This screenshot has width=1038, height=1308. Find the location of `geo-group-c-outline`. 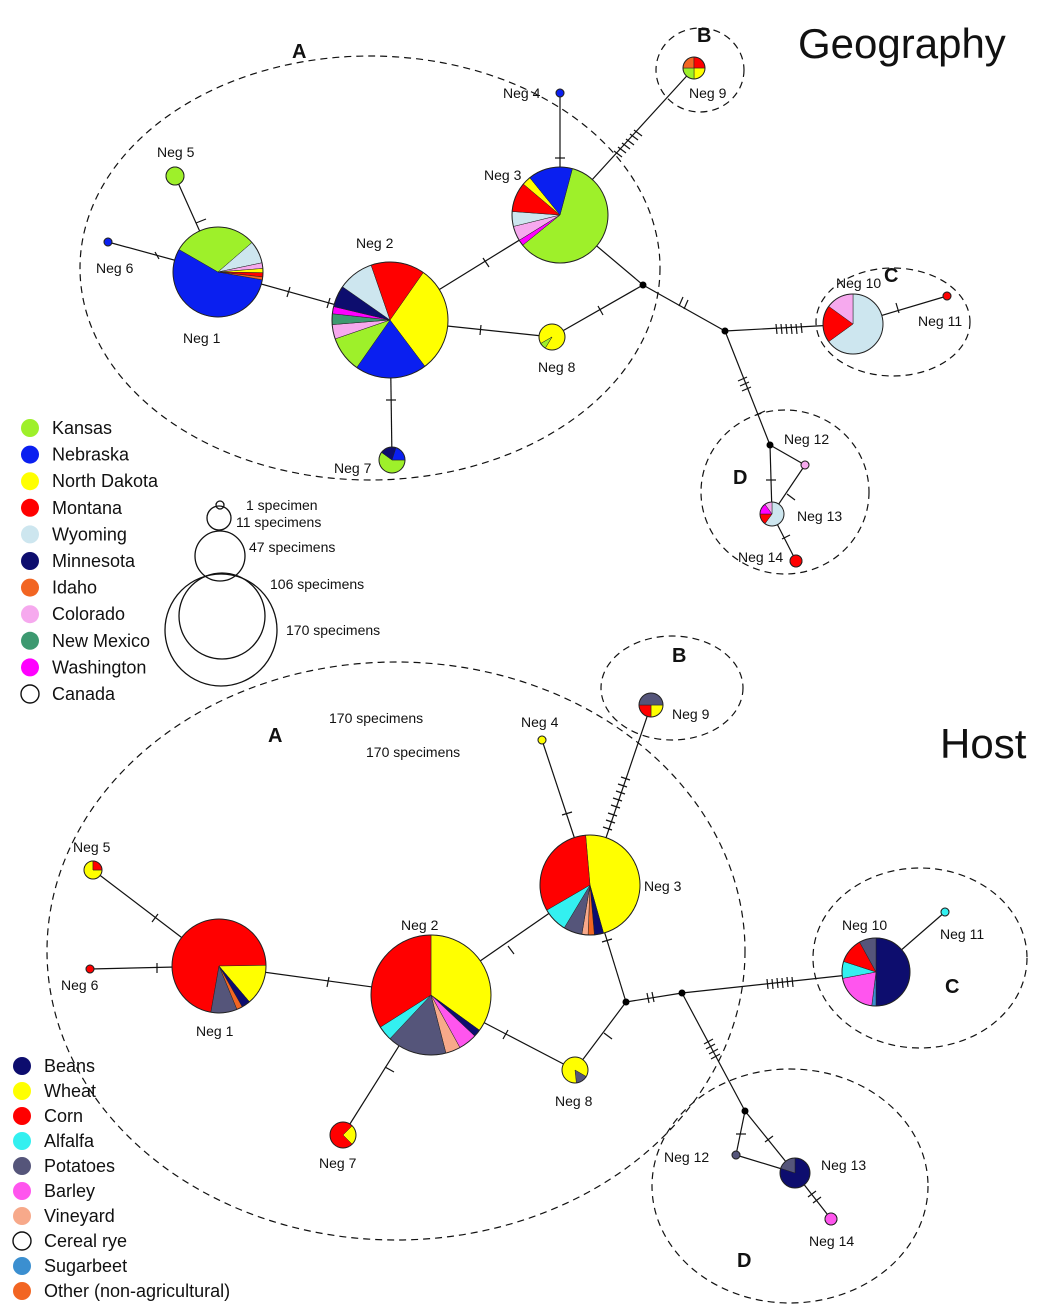

geo-group-c-outline is located at coordinates (893, 322).